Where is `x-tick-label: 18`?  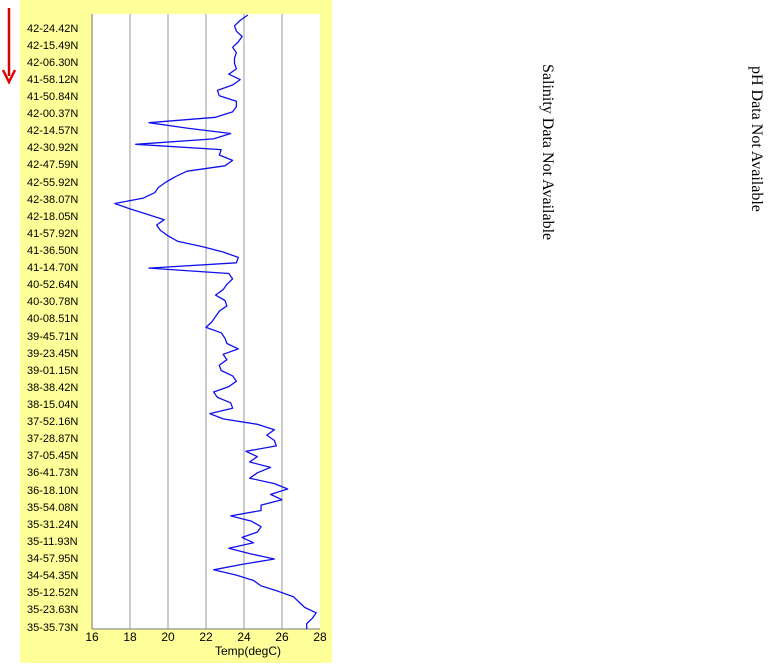
x-tick-label: 18 is located at coordinates (130, 637).